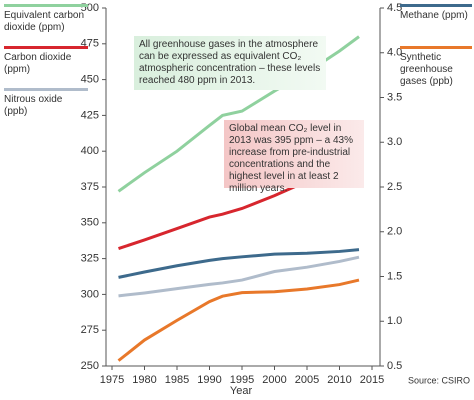 The height and width of the screenshot is (400, 474). I want to click on x-tick-label: 1990, so click(209, 380).